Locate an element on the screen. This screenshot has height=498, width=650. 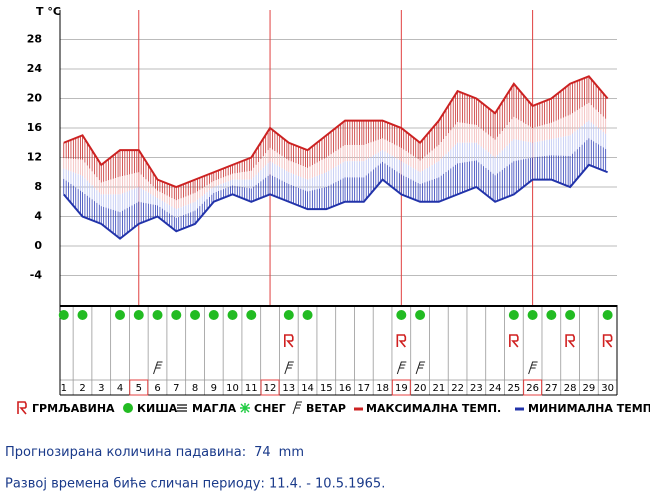
x-tick-label: 10 is located at coordinates (232, 388).